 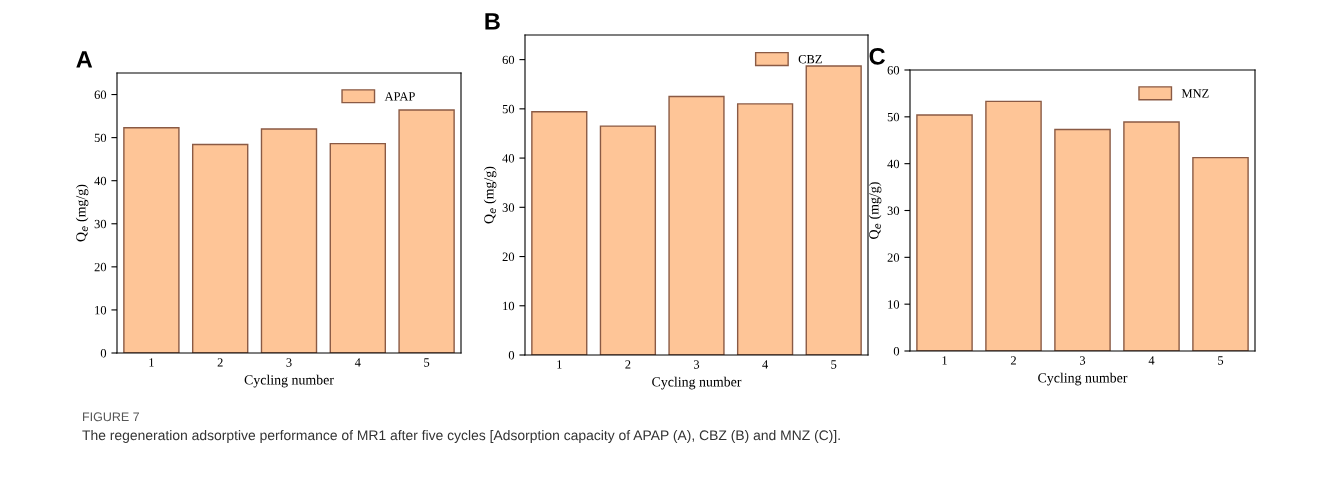 What do you see at coordinates (810, 59) in the screenshot?
I see `legend-label: CBZ` at bounding box center [810, 59].